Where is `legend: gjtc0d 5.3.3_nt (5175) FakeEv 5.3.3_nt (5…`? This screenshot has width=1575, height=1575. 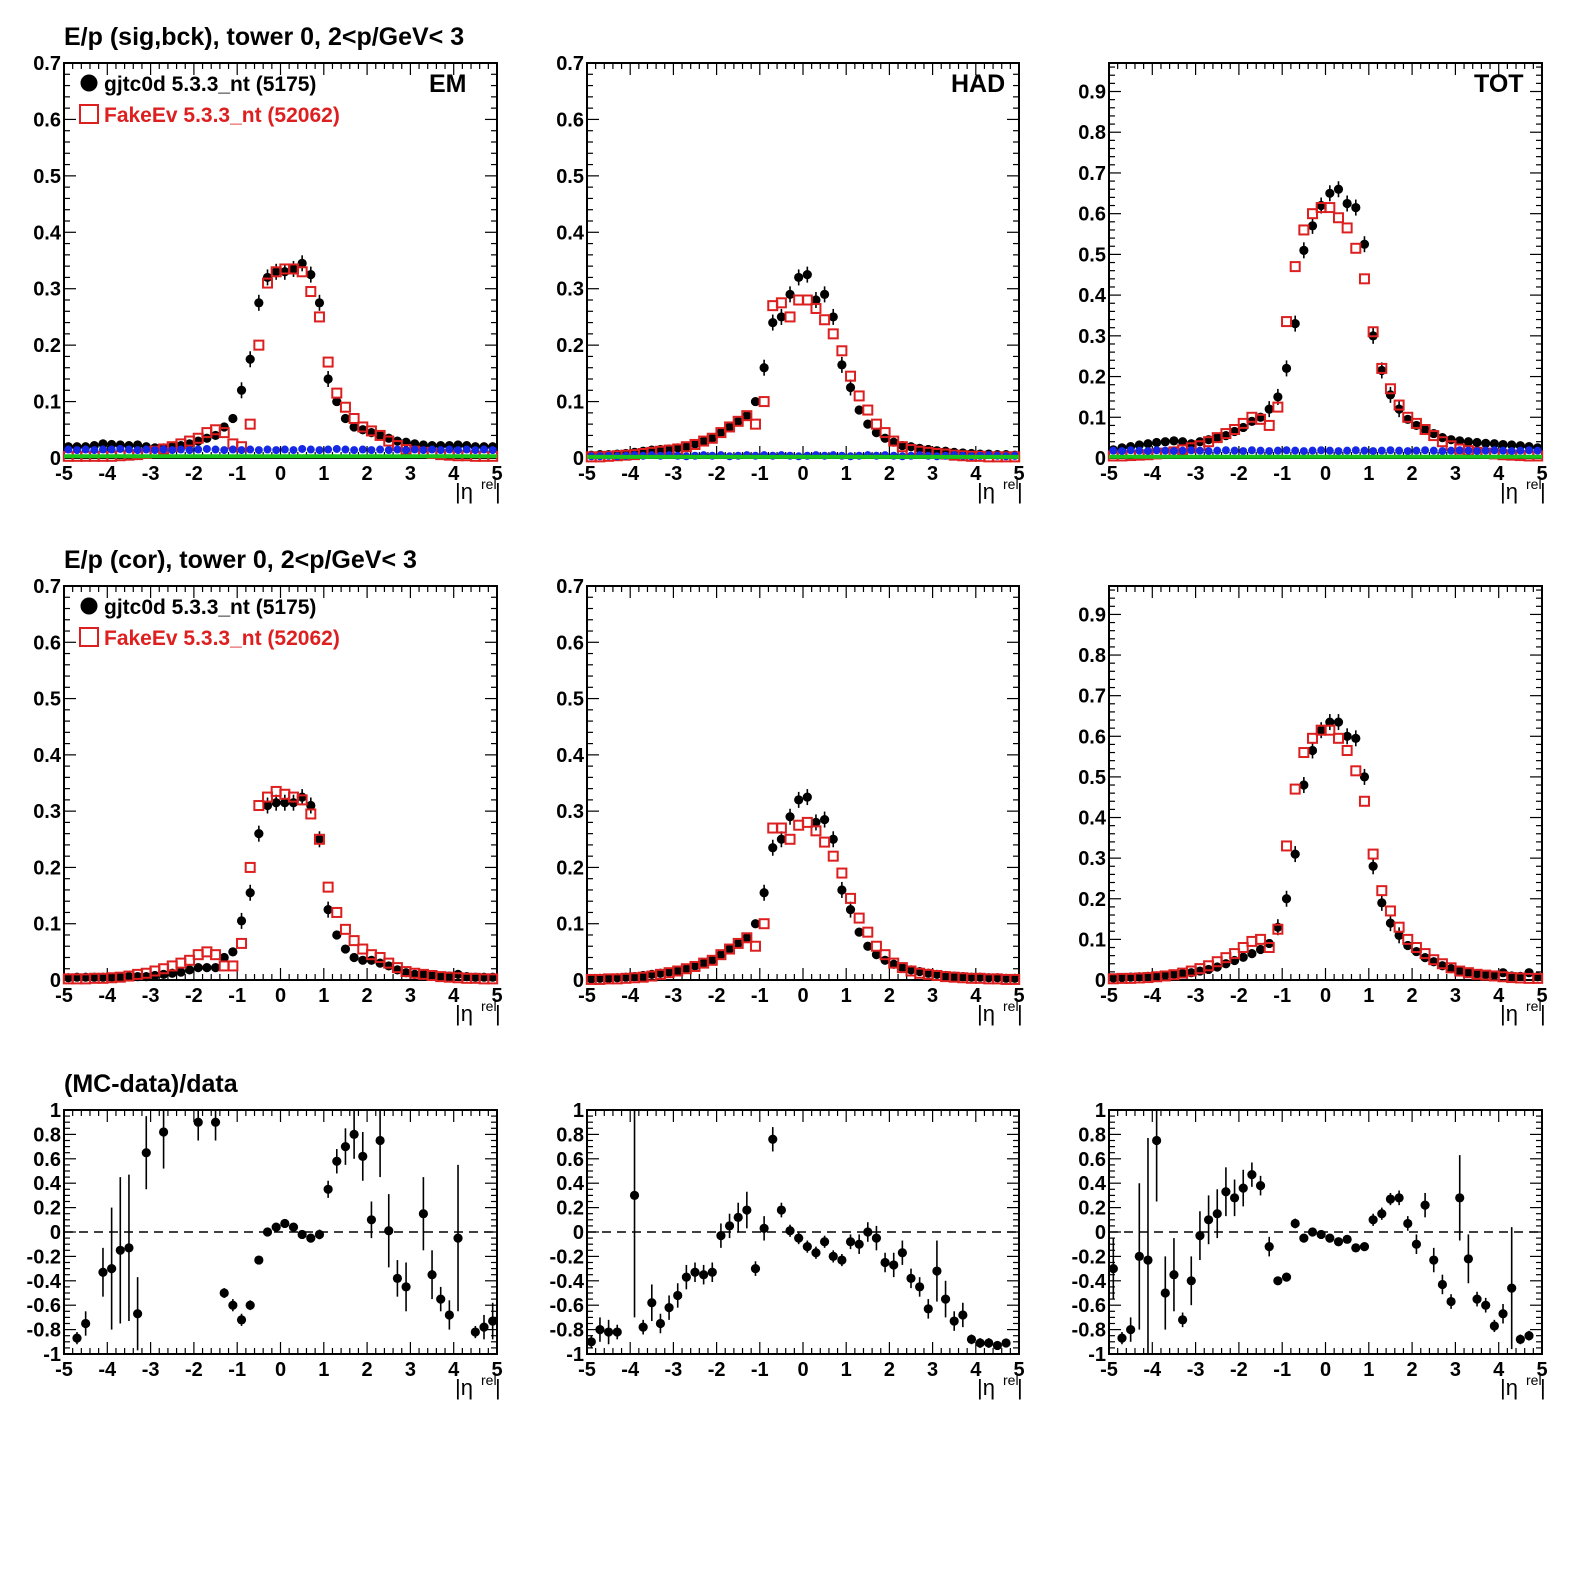
legend: gjtc0d 5.3.3_nt (5175) FakeEv 5.3.3_nt (5… is located at coordinates (209, 100).